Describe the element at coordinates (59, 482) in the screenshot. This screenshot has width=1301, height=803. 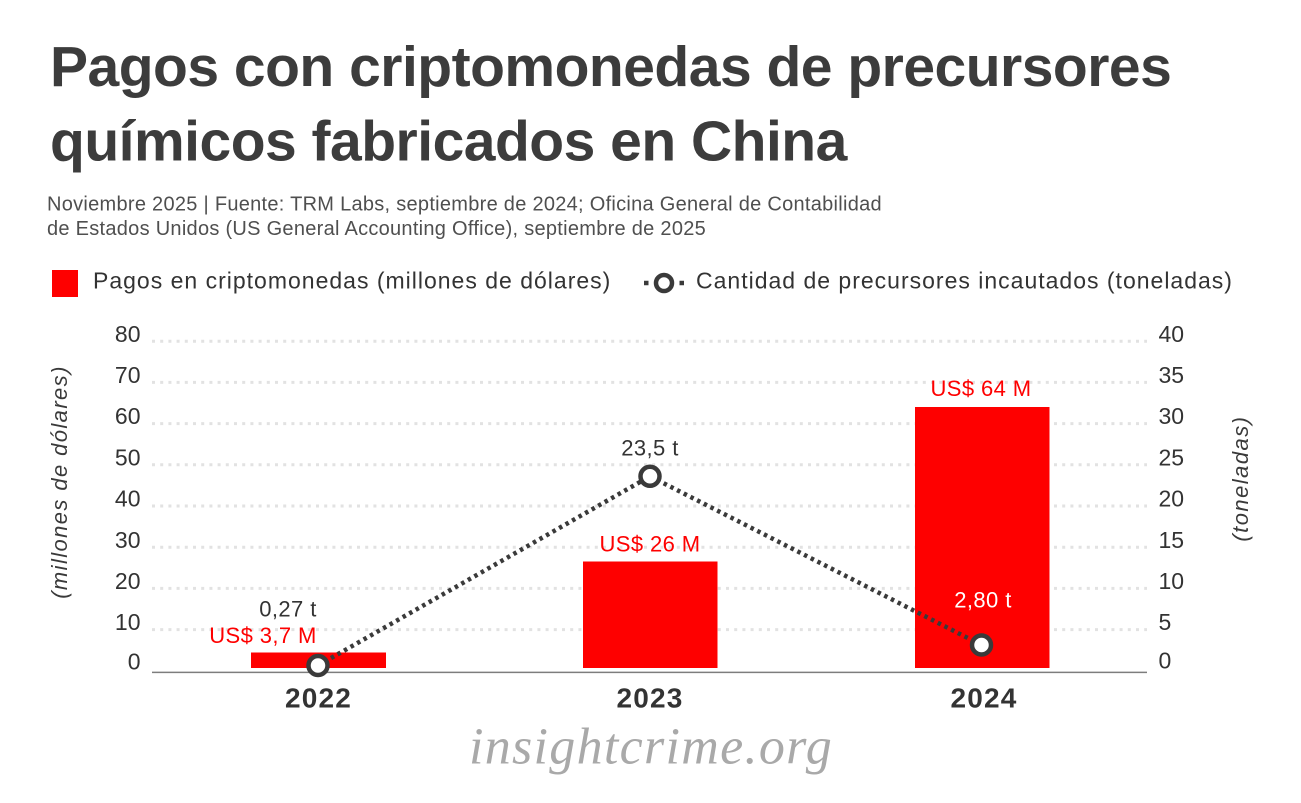
I see `svg-text: (millones de dólares)` at that location.